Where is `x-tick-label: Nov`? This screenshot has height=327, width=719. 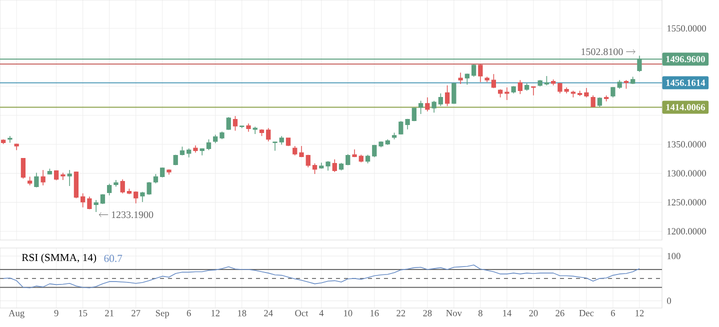 x-tick-label: Nov is located at coordinates (454, 313).